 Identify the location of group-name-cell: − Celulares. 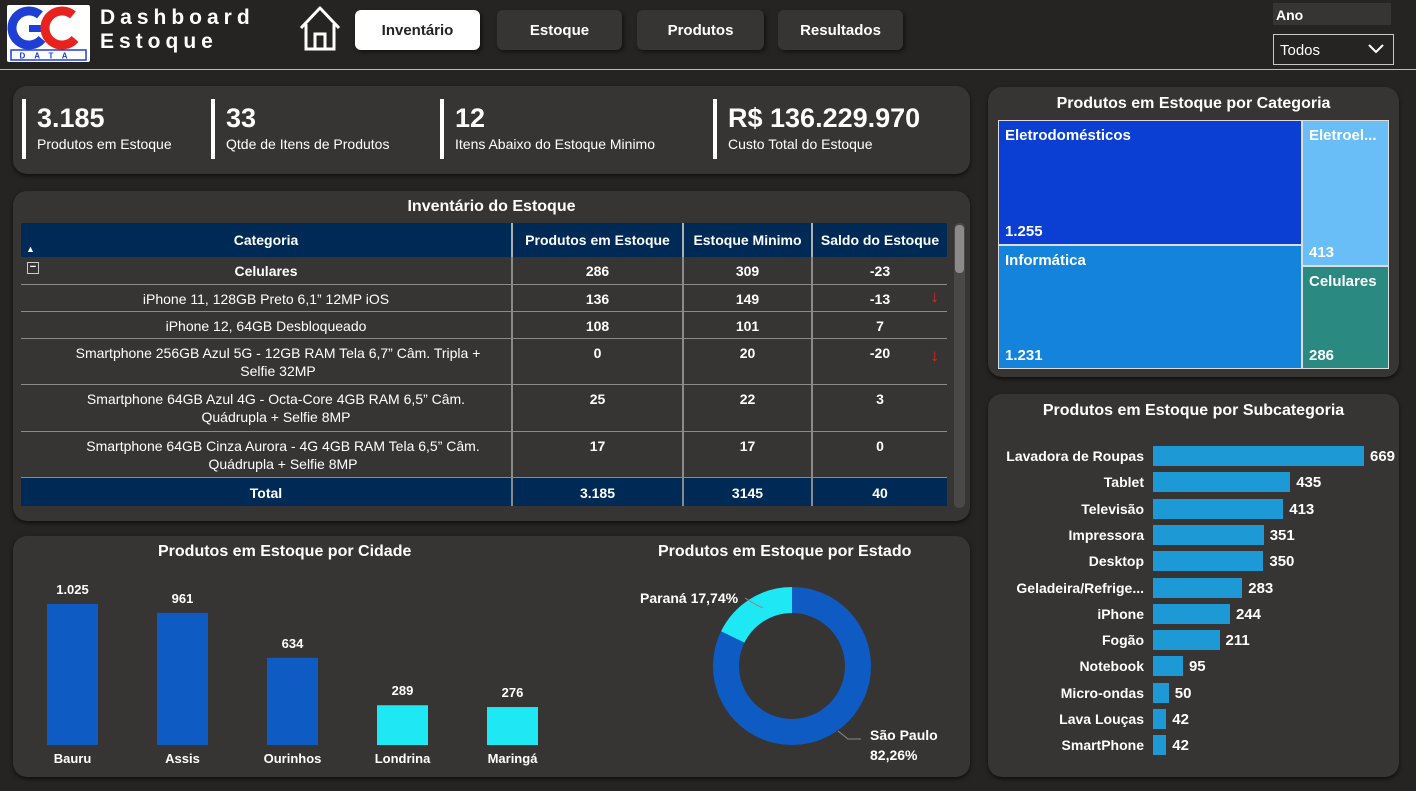
(267, 271).